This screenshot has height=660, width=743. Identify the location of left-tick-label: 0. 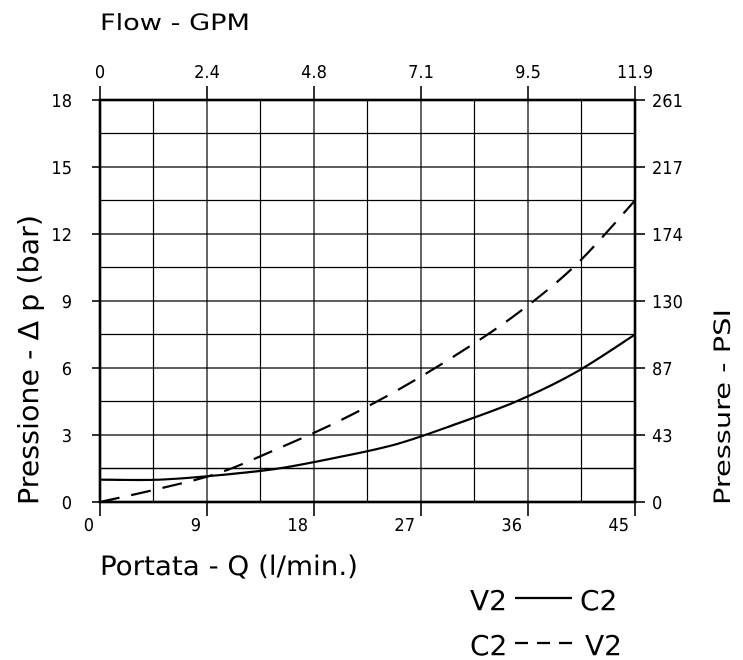
(67, 503).